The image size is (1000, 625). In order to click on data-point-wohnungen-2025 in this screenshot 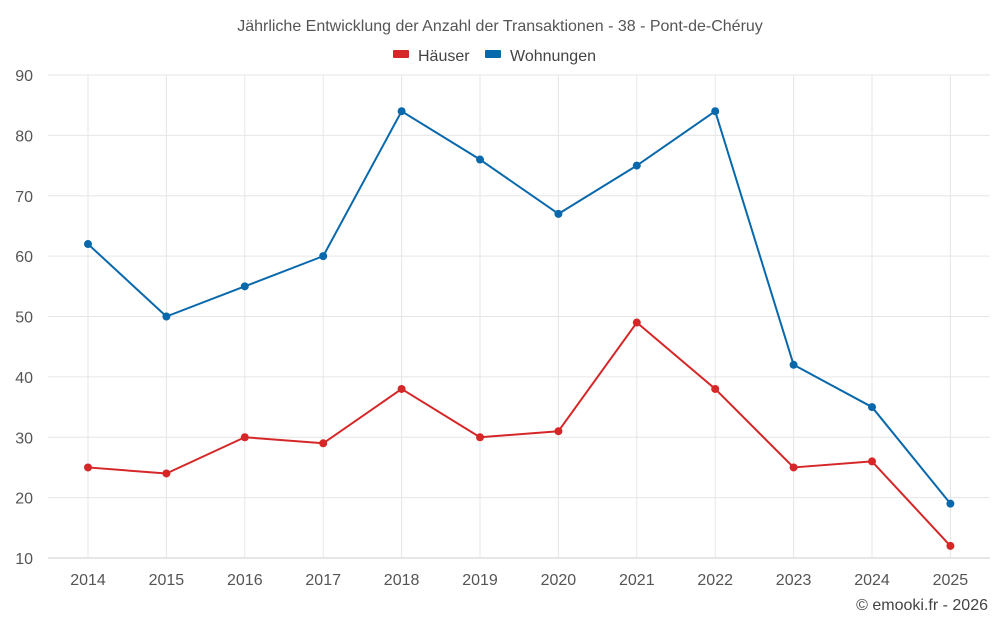, I will do `click(950, 503)`.